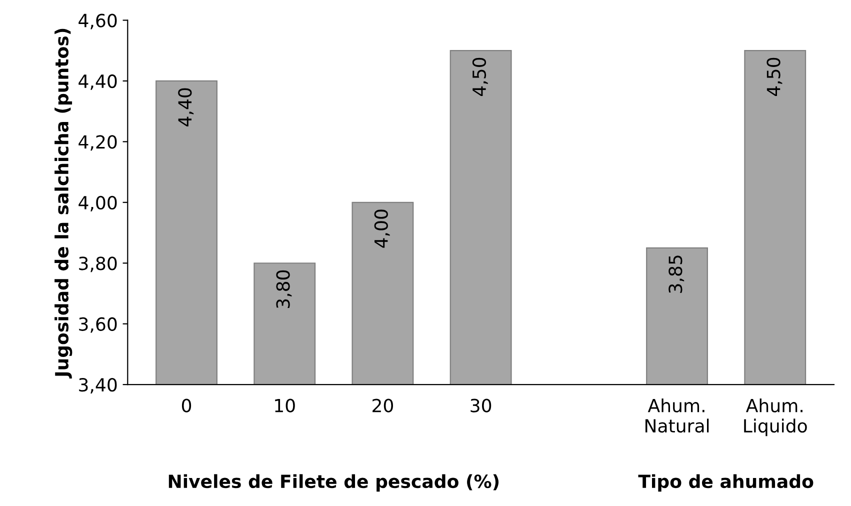 The height and width of the screenshot is (506, 851). Describe the element at coordinates (726, 483) in the screenshot. I see `text: Tipo de ahumado` at that location.